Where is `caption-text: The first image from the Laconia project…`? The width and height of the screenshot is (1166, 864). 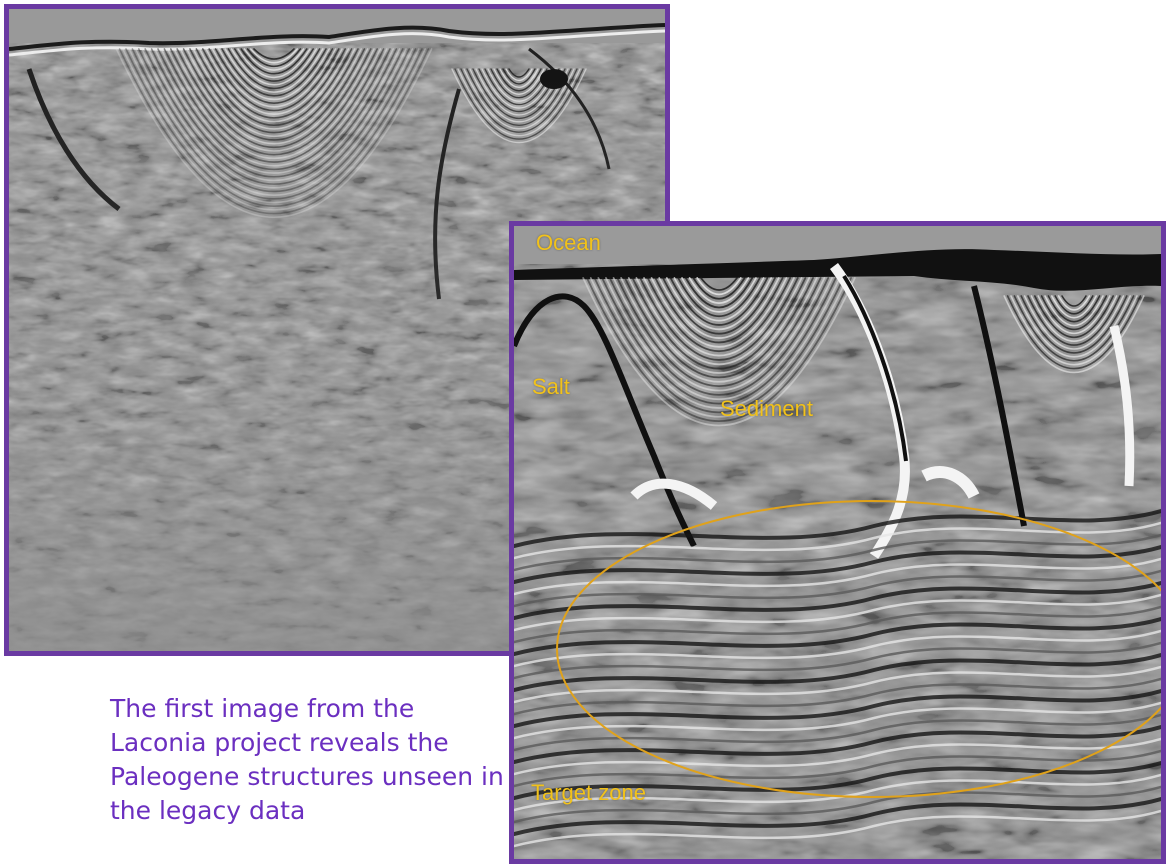 caption-text: The first image from the Laconia project… is located at coordinates (307, 759).